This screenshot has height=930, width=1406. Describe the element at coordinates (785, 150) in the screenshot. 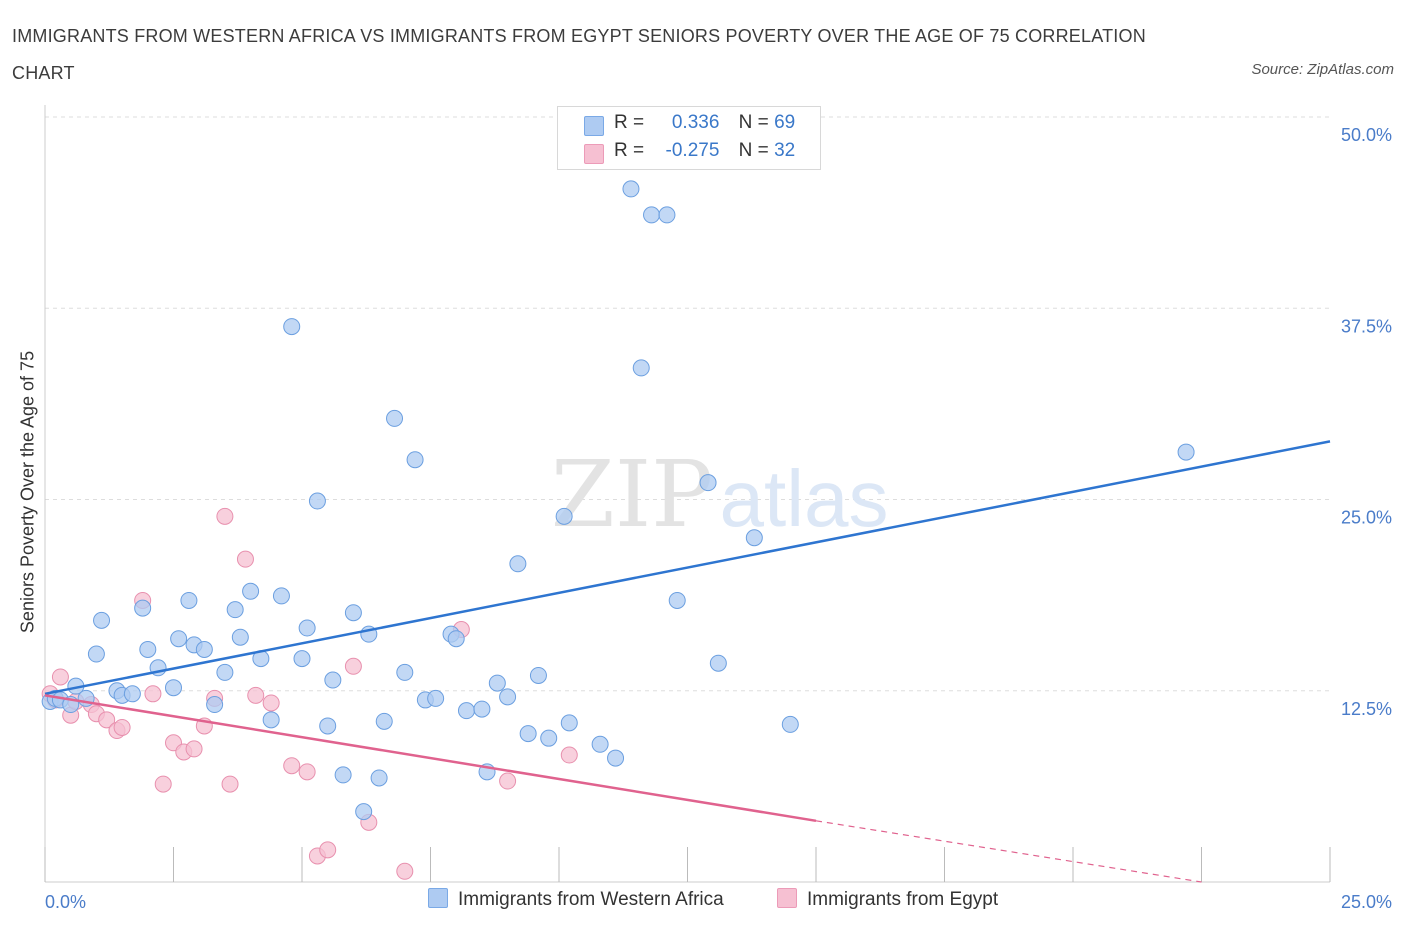

I see `n-value: 32` at that location.